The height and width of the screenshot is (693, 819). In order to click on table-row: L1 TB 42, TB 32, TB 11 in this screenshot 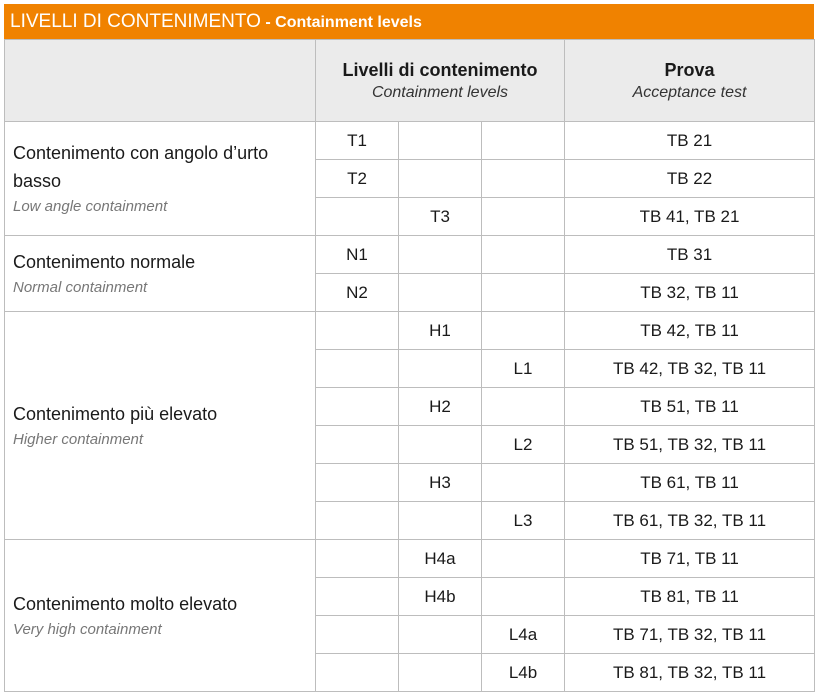, I will do `click(410, 368)`.